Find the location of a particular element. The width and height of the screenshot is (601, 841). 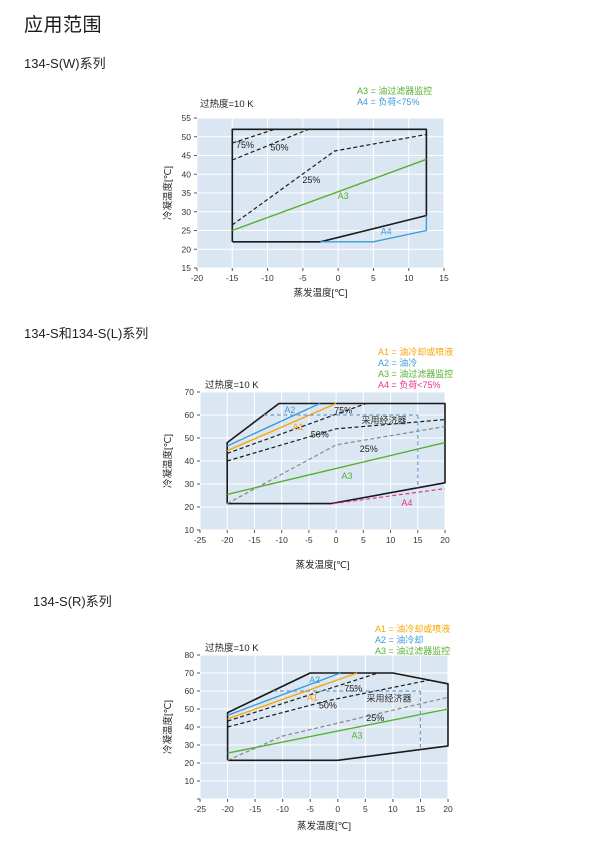

chart-134s-134sl-legend: A1 = 油冷却或喷液 A2 = 油冷 A3 = 油过滤器监控 A4 = 负荷<75% is located at coordinates (415, 369).